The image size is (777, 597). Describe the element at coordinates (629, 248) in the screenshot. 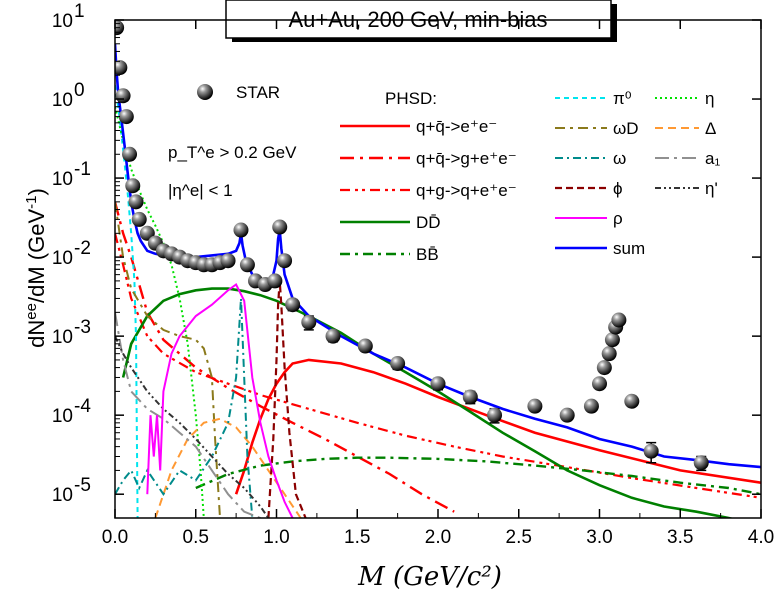

I see `legend-label-sum: sum` at that location.